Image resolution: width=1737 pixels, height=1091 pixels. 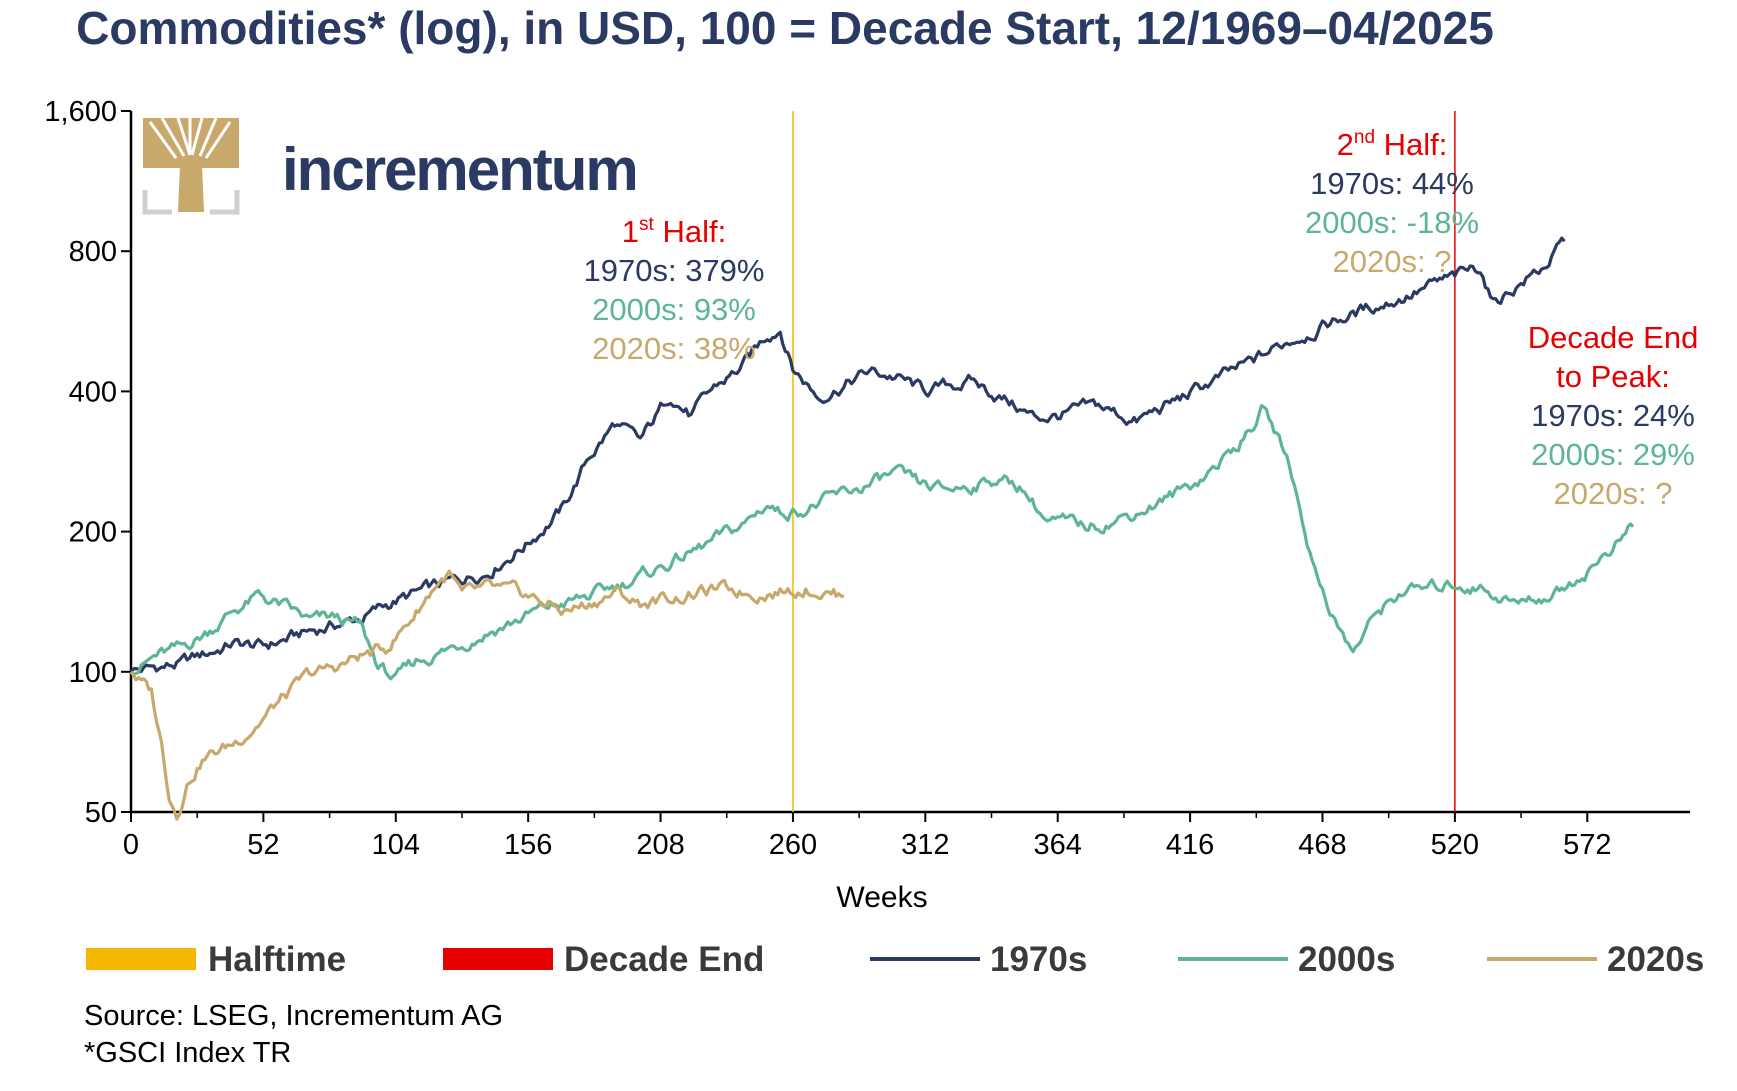 I want to click on x-axis-label: Weeks, so click(x=881, y=897).